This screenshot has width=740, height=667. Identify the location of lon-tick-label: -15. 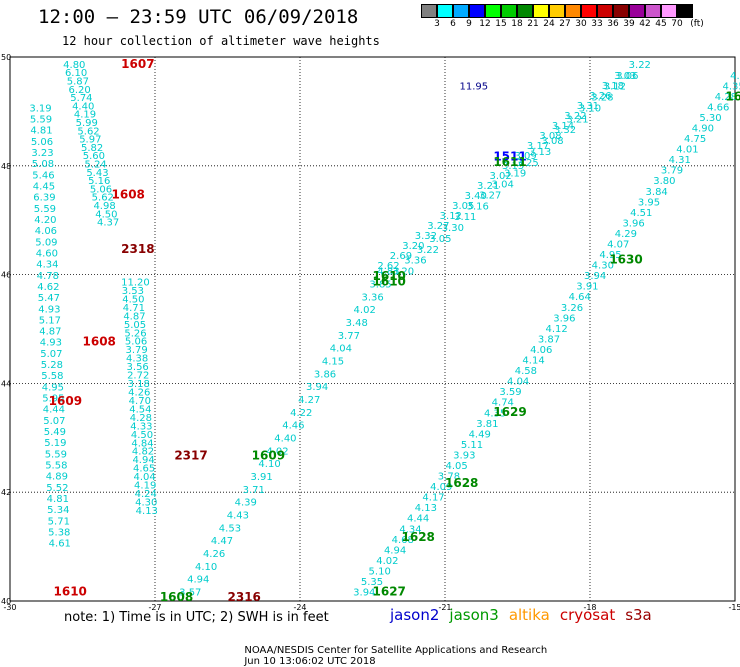
(734, 607).